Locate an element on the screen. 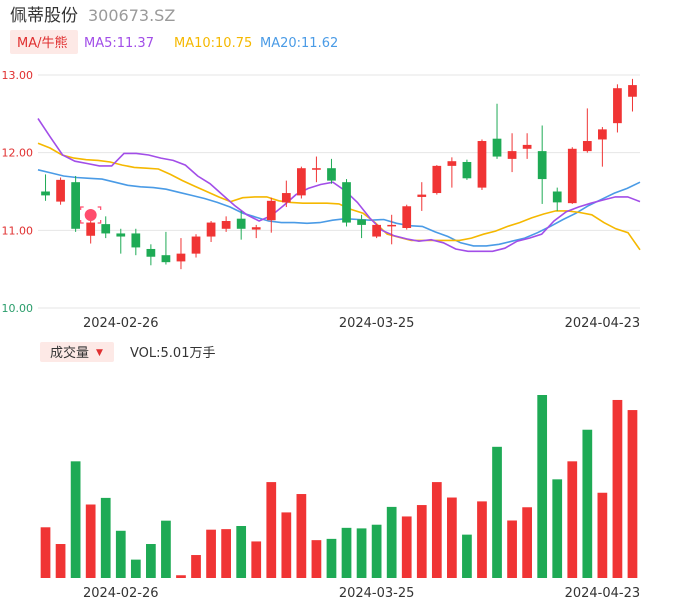  volume-tag-label: 成交量 is located at coordinates (69, 353).